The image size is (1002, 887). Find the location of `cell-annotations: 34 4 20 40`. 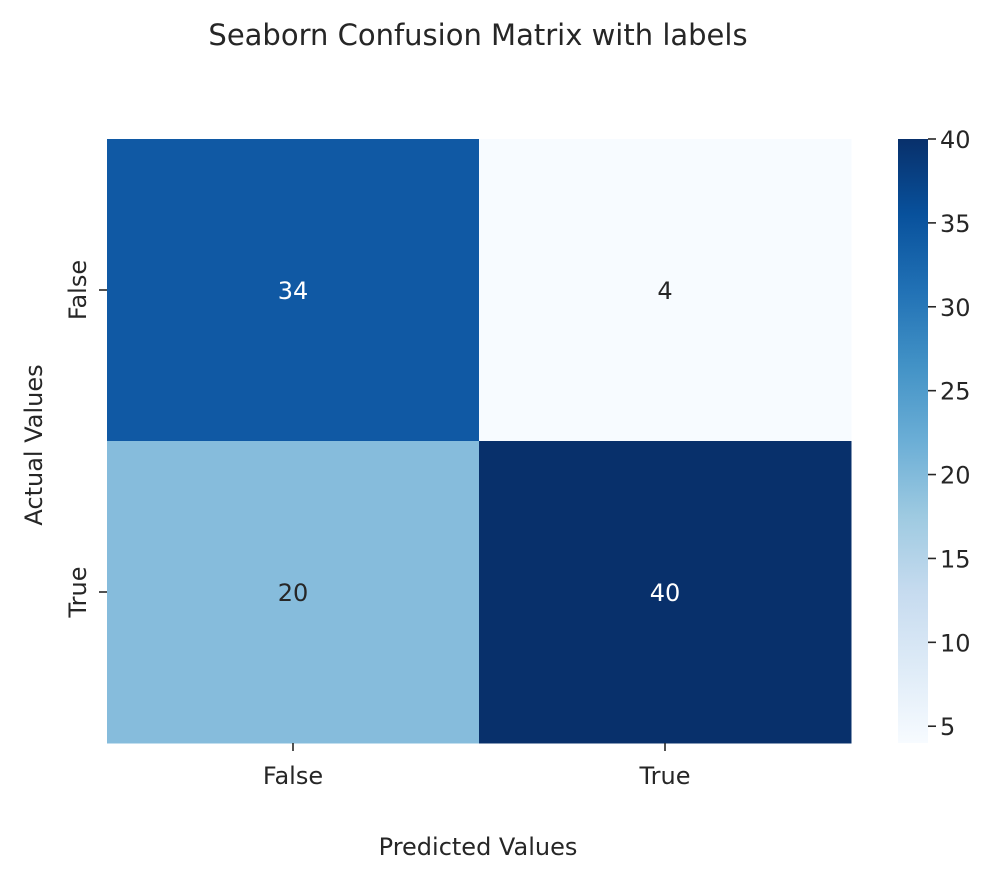

cell-annotations: 34 4 20 40 is located at coordinates (479, 442).